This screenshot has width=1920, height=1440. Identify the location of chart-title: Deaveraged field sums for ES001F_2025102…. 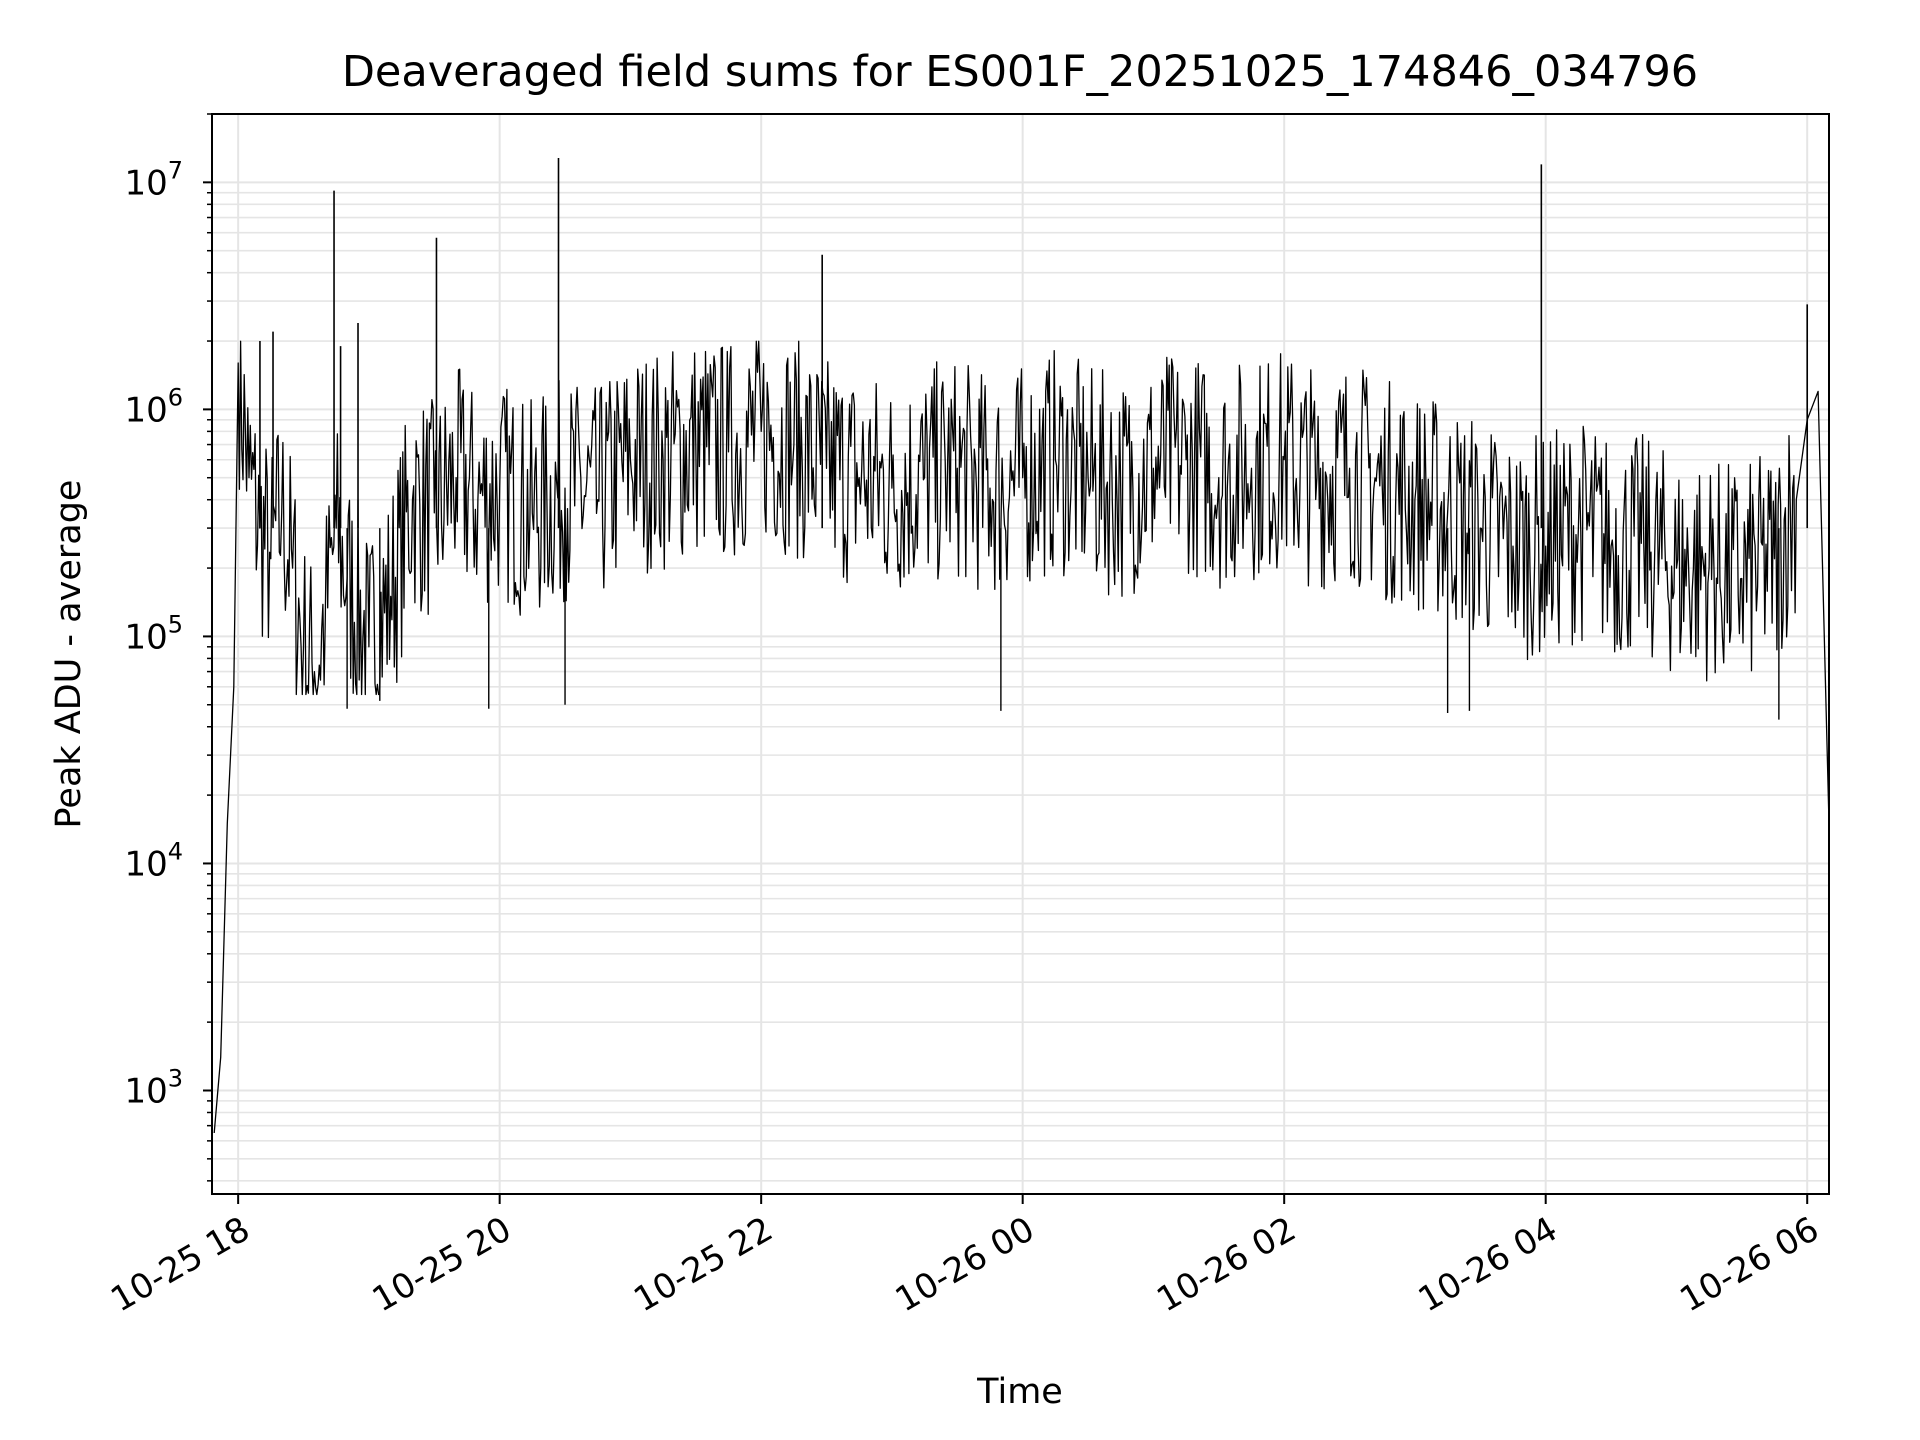
(1020, 72).